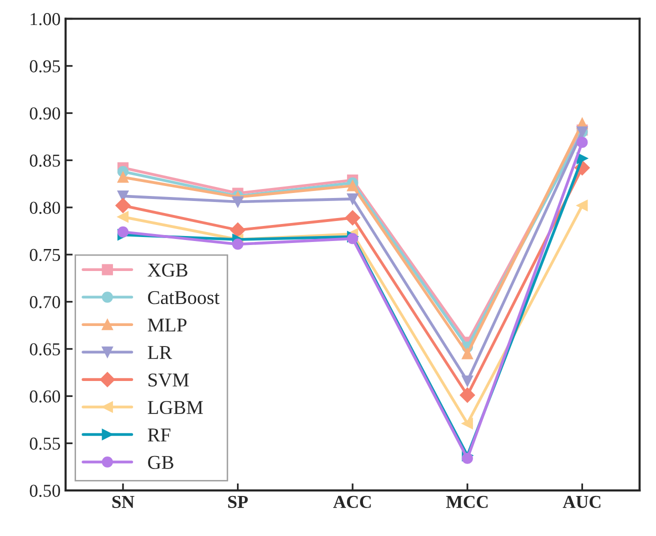 The width and height of the screenshot is (656, 536). What do you see at coordinates (238, 502) in the screenshot?
I see `x-tick-label: SP` at bounding box center [238, 502].